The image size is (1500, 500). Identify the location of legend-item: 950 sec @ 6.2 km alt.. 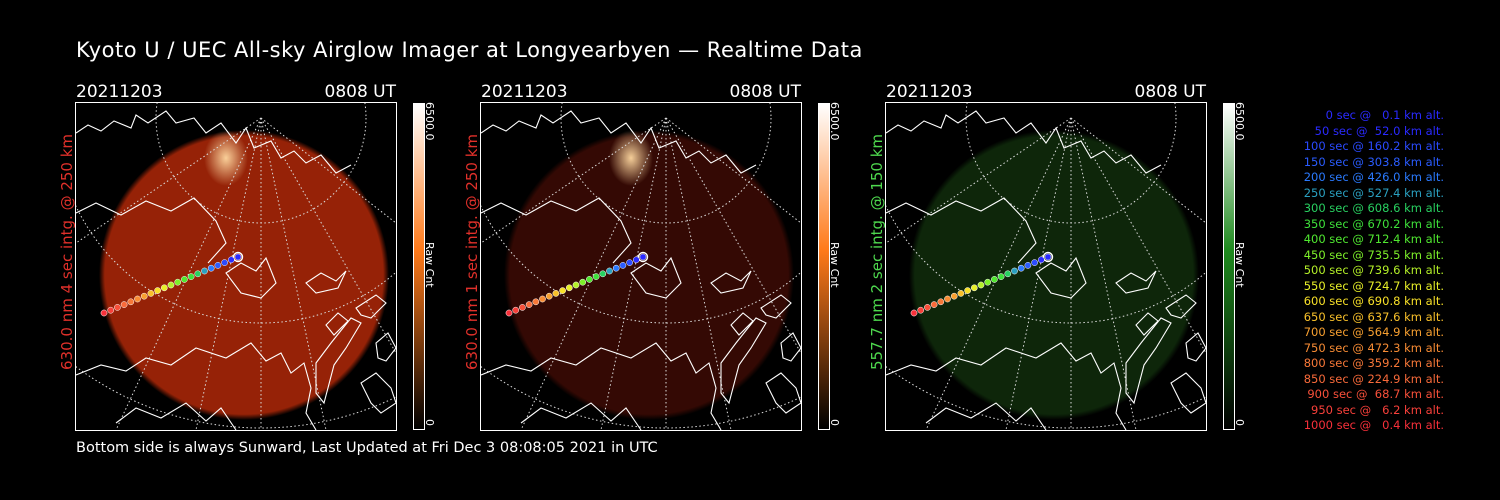
(1377, 409).